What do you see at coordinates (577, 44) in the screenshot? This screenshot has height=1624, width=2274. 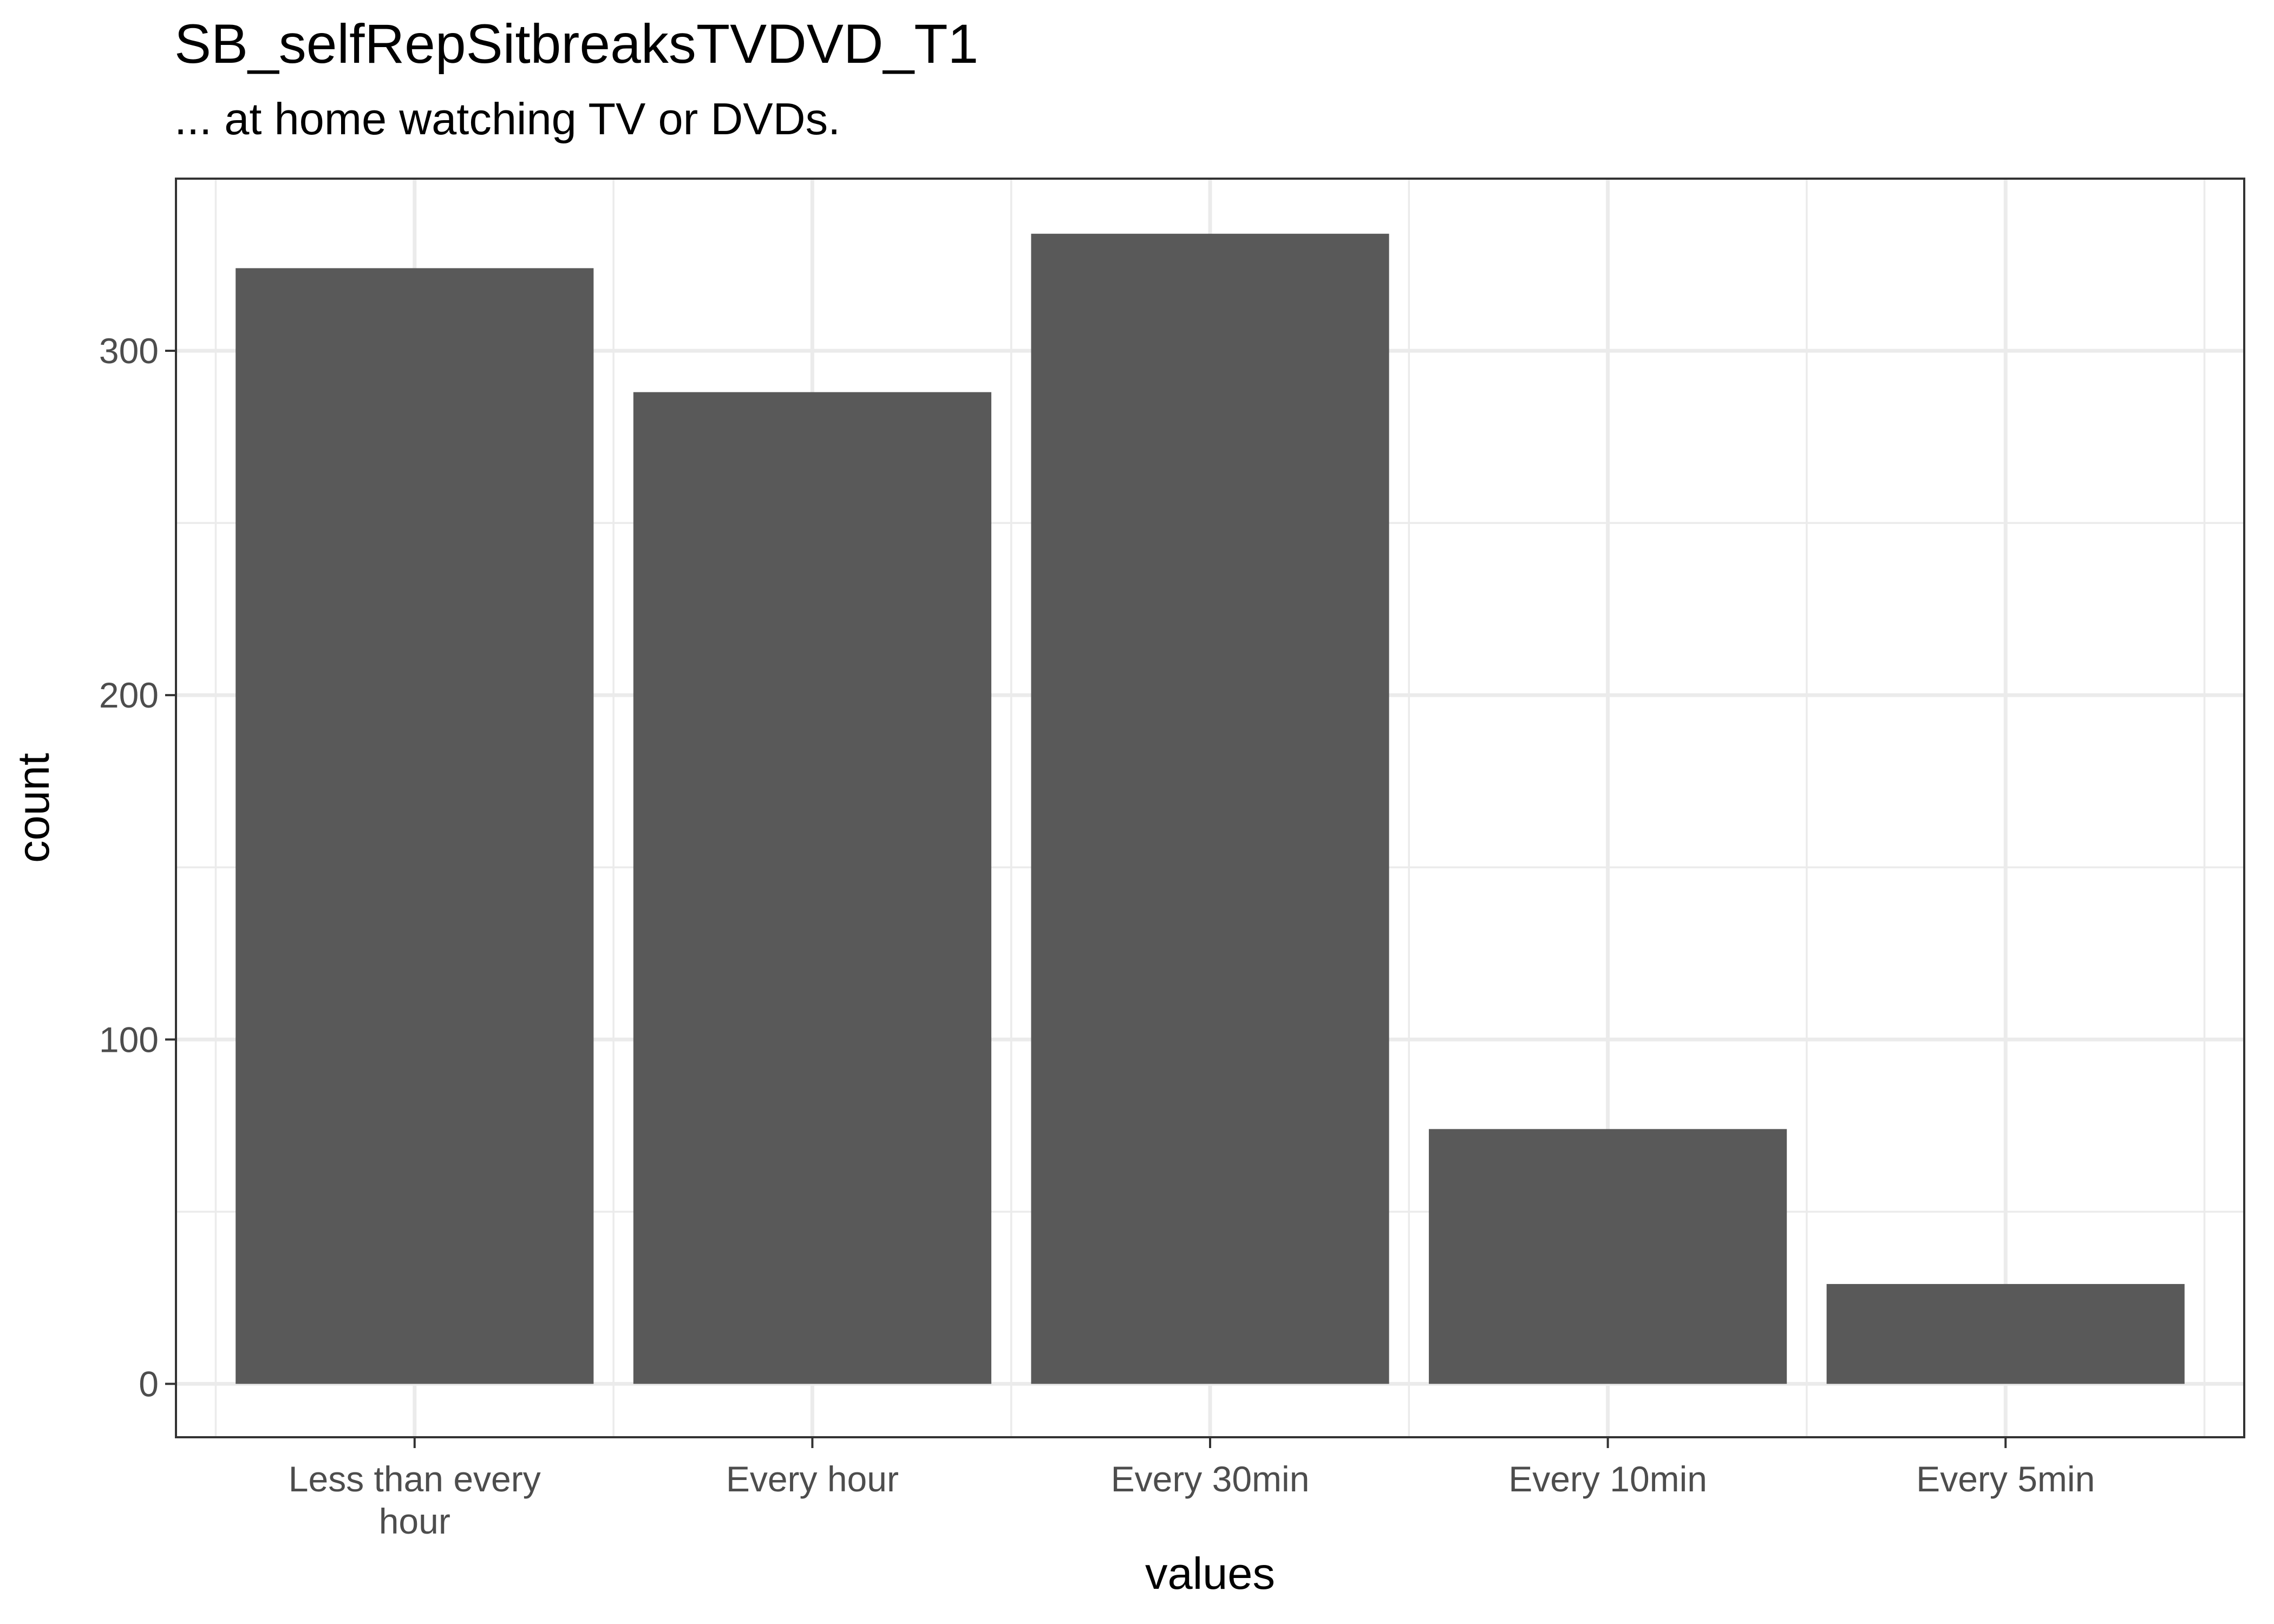 I see `chart-title: SB_selfRepSitbreaksTVDVD_T1` at bounding box center [577, 44].